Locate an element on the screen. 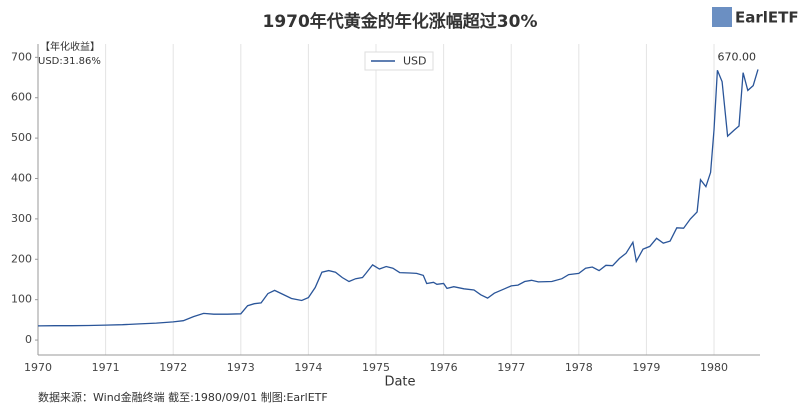 The height and width of the screenshot is (410, 800). logo-icon is located at coordinates (722, 17).